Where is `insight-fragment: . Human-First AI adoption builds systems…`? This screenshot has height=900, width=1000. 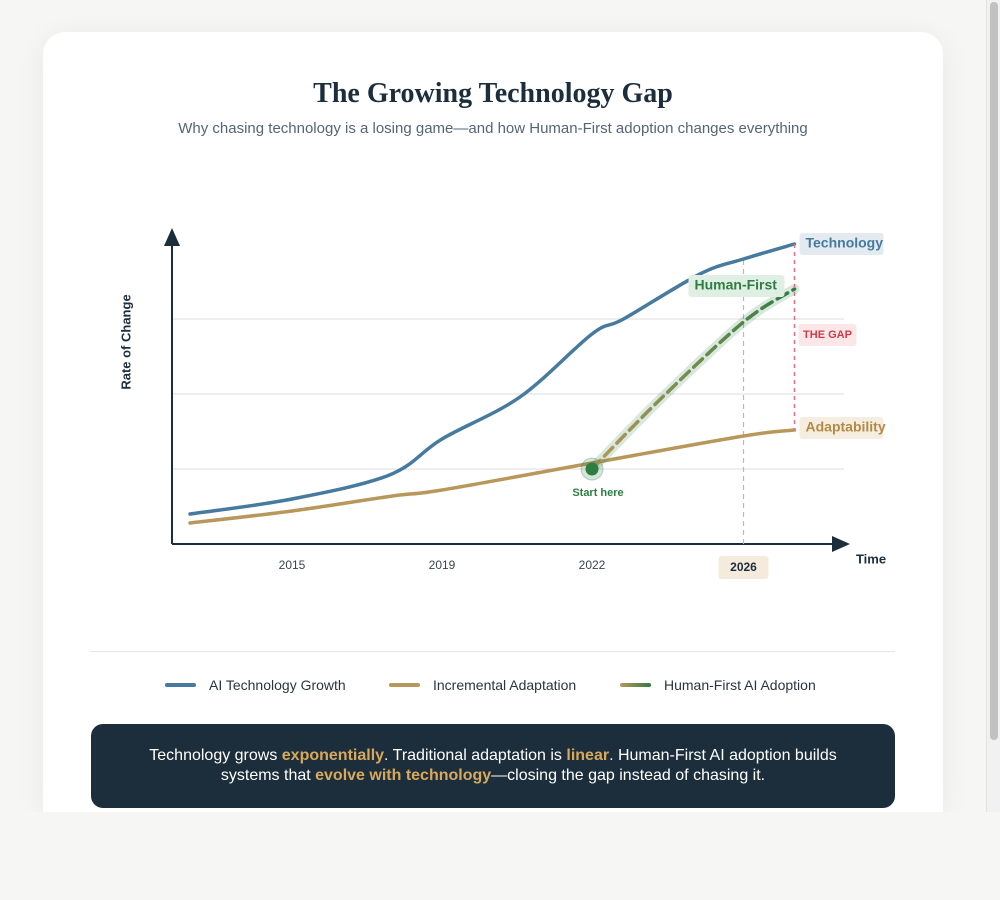 insight-fragment: . Human-First AI adoption builds systems… is located at coordinates (528, 765).